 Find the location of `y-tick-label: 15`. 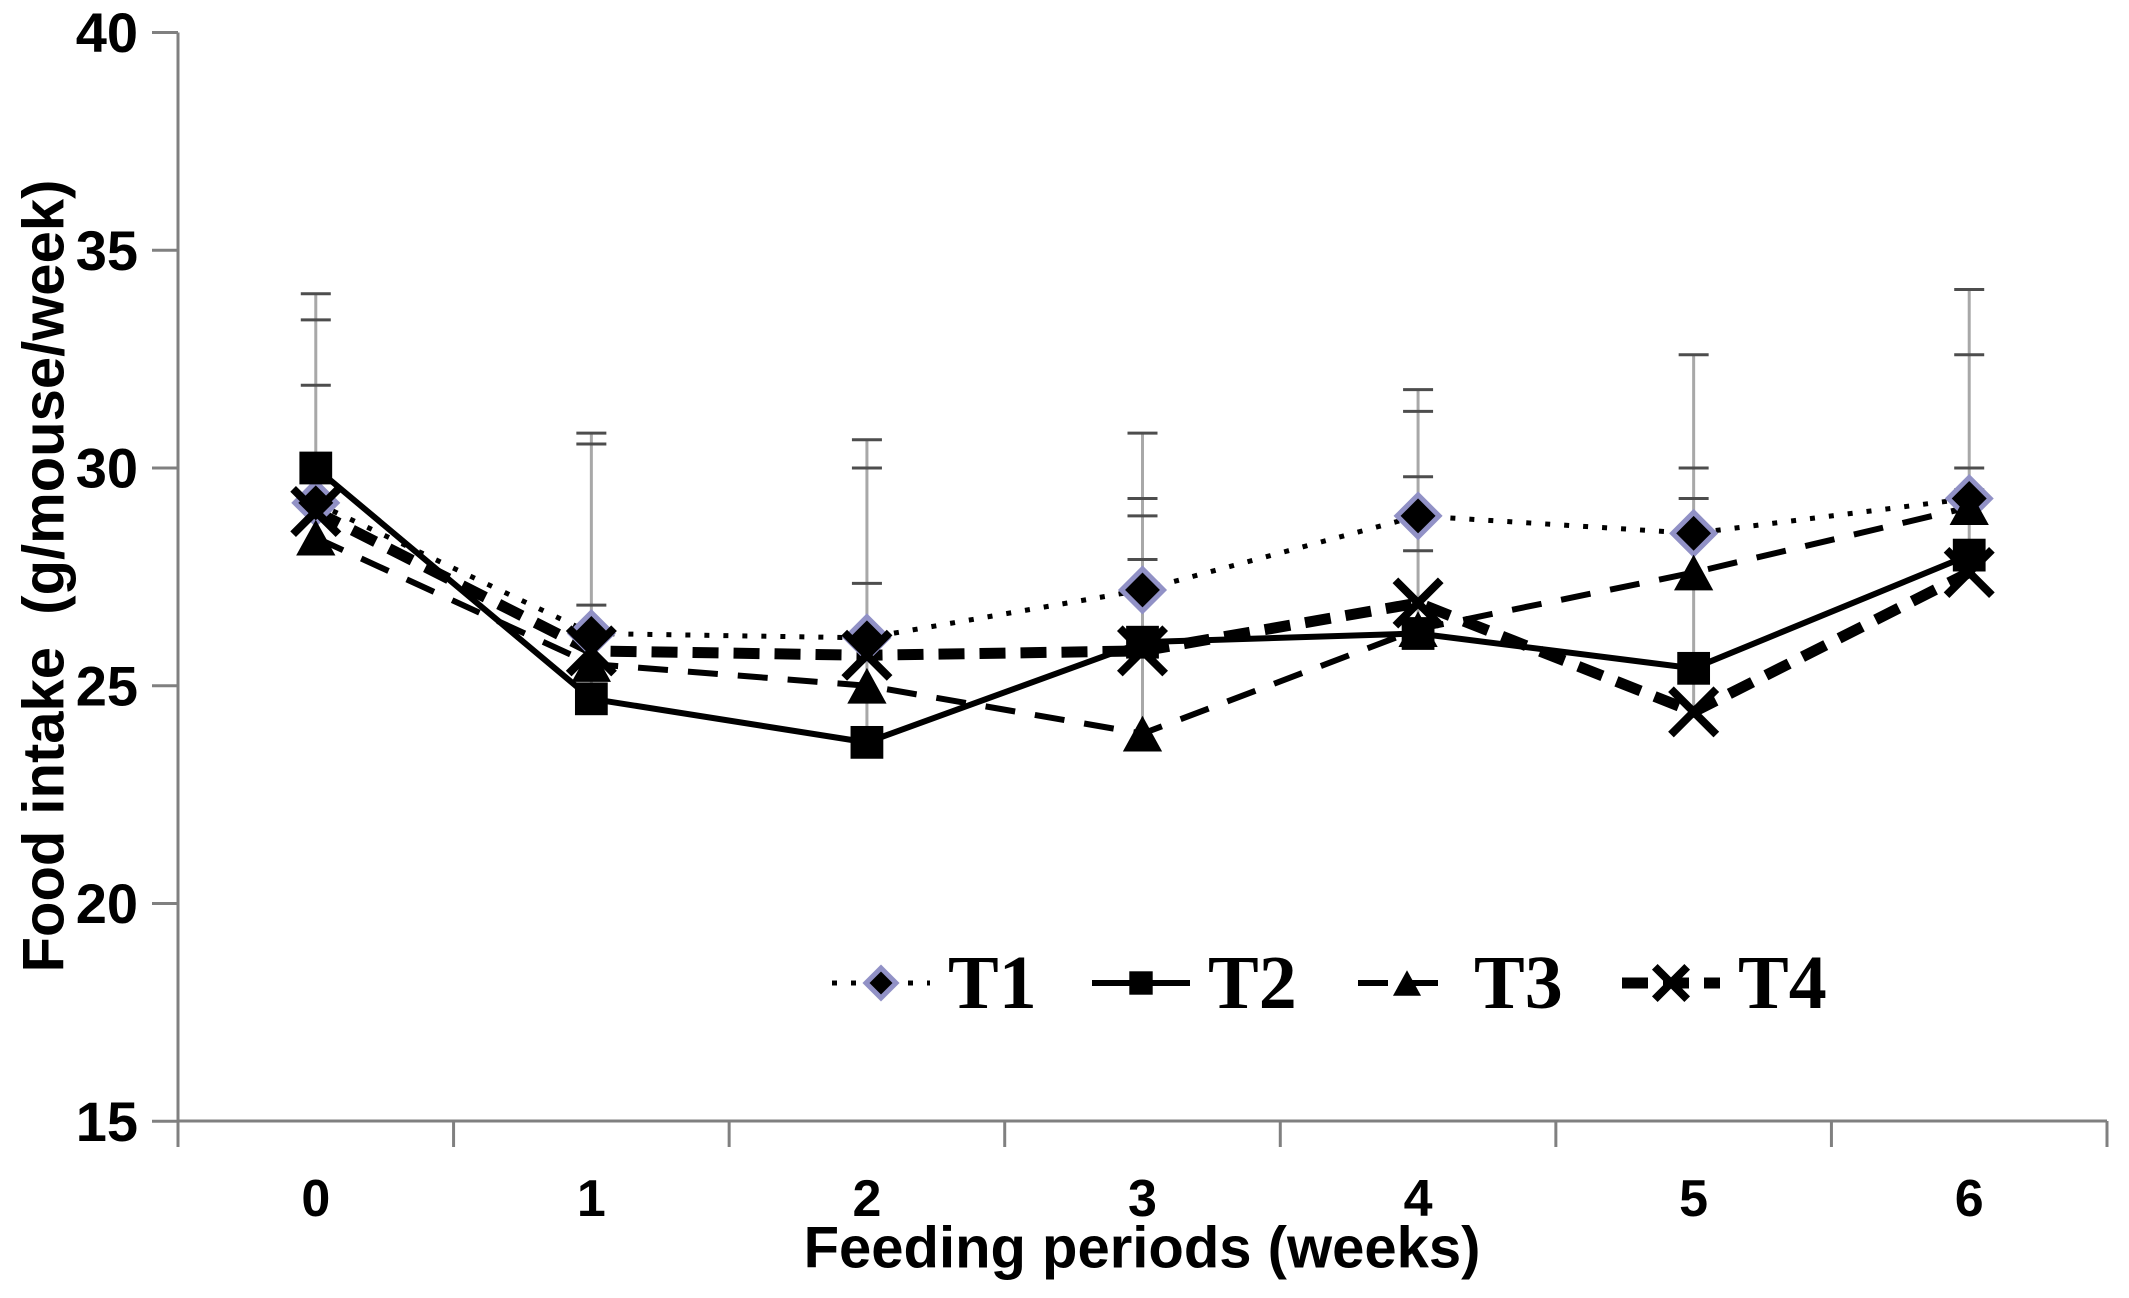

y-tick-label: 15 is located at coordinates (107, 1121).